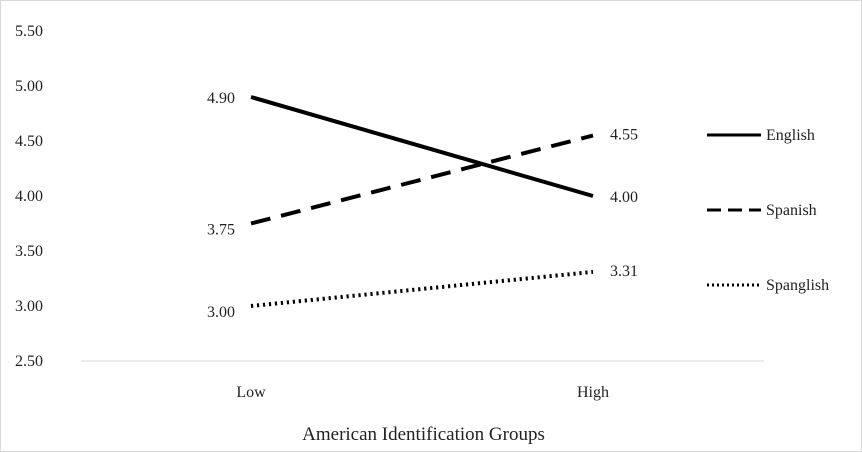 Image resolution: width=862 pixels, height=452 pixels. What do you see at coordinates (762, 210) in the screenshot?
I see `legend-item: Spanish` at bounding box center [762, 210].